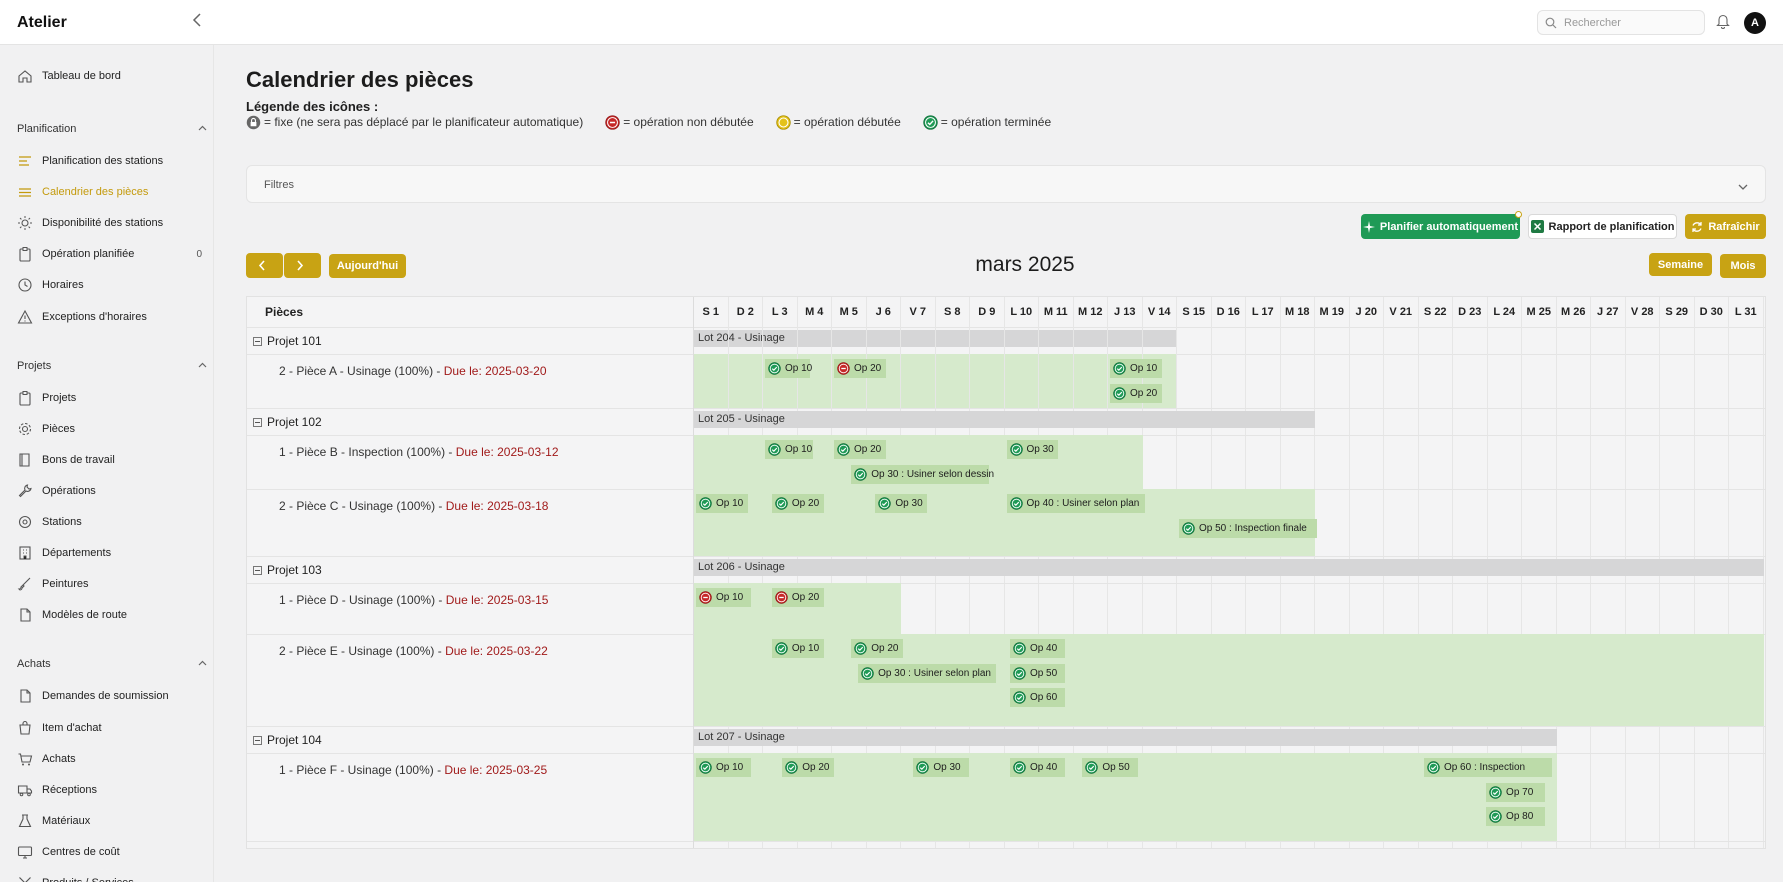 The height and width of the screenshot is (882, 1783). I want to click on sidebar-item-matériaux: Matériaux, so click(112, 821).